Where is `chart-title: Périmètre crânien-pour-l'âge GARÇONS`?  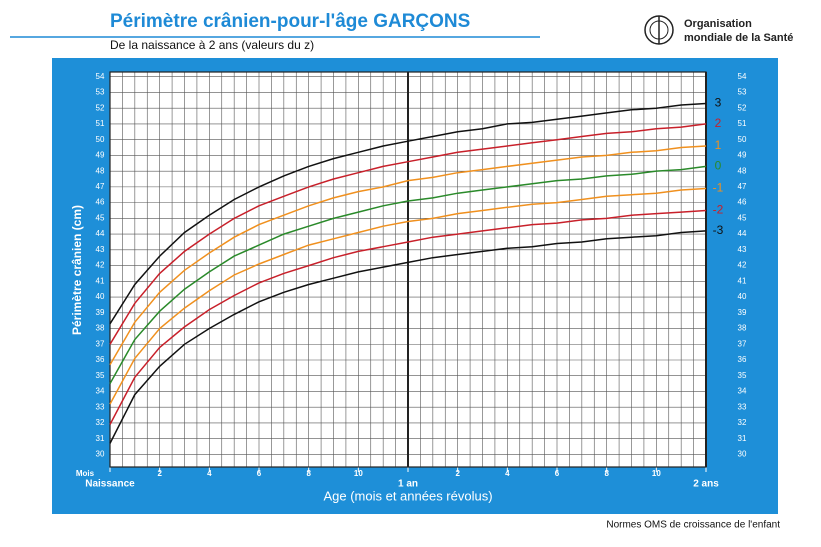
chart-title: Périmètre crânien-pour-l'âge GARÇONS is located at coordinates (290, 21).